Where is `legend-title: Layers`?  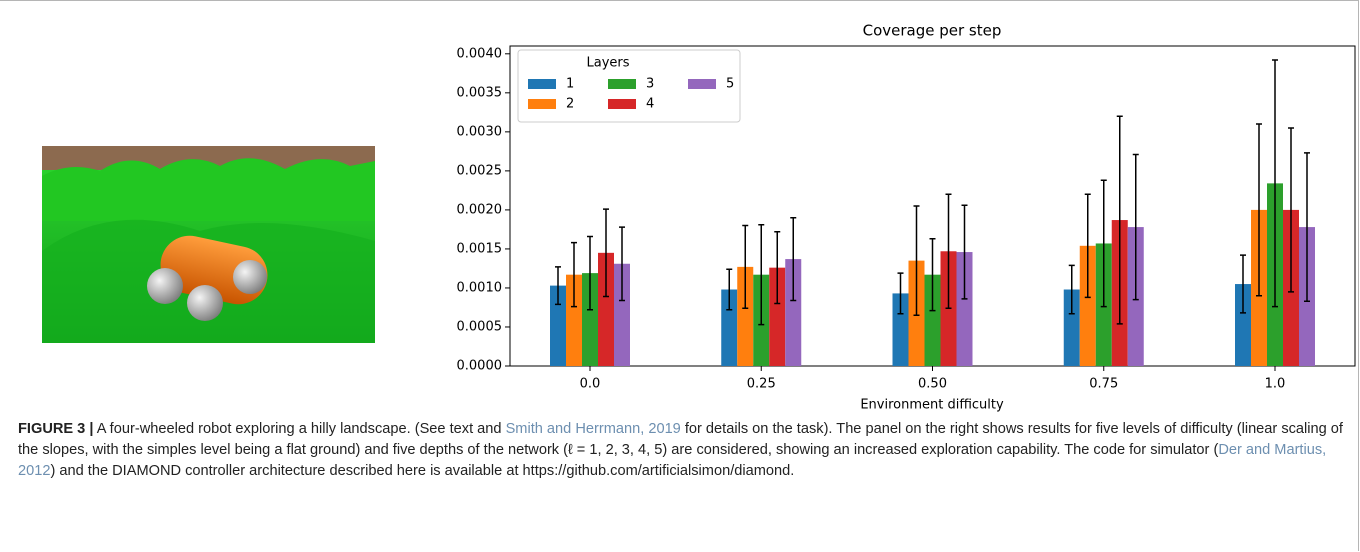 legend-title: Layers is located at coordinates (607, 63).